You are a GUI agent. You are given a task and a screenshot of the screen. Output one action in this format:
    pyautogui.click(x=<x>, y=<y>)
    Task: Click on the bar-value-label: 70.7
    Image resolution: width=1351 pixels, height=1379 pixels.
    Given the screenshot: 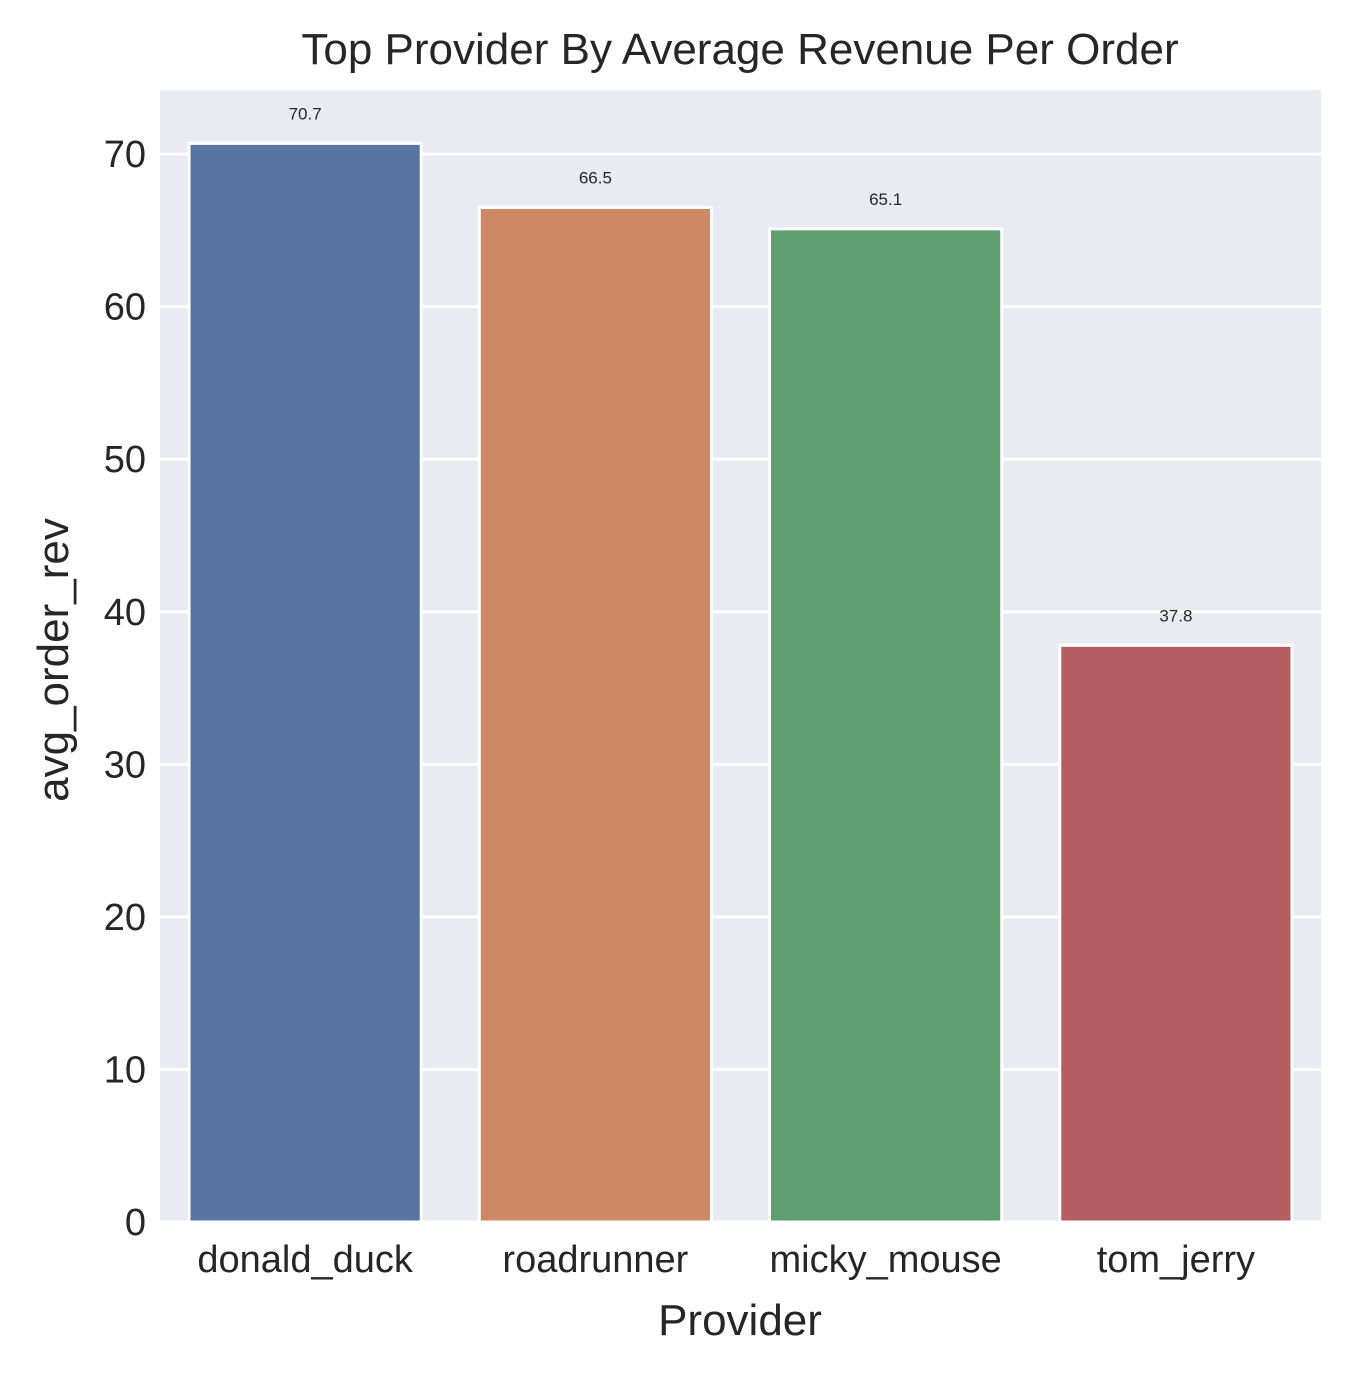 What is the action you would take?
    pyautogui.click(x=305, y=113)
    